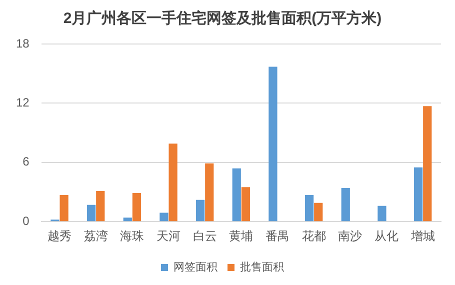 The height and width of the screenshot is (285, 455). What do you see at coordinates (26, 161) in the screenshot?
I see `y-tick-label: 6` at bounding box center [26, 161].